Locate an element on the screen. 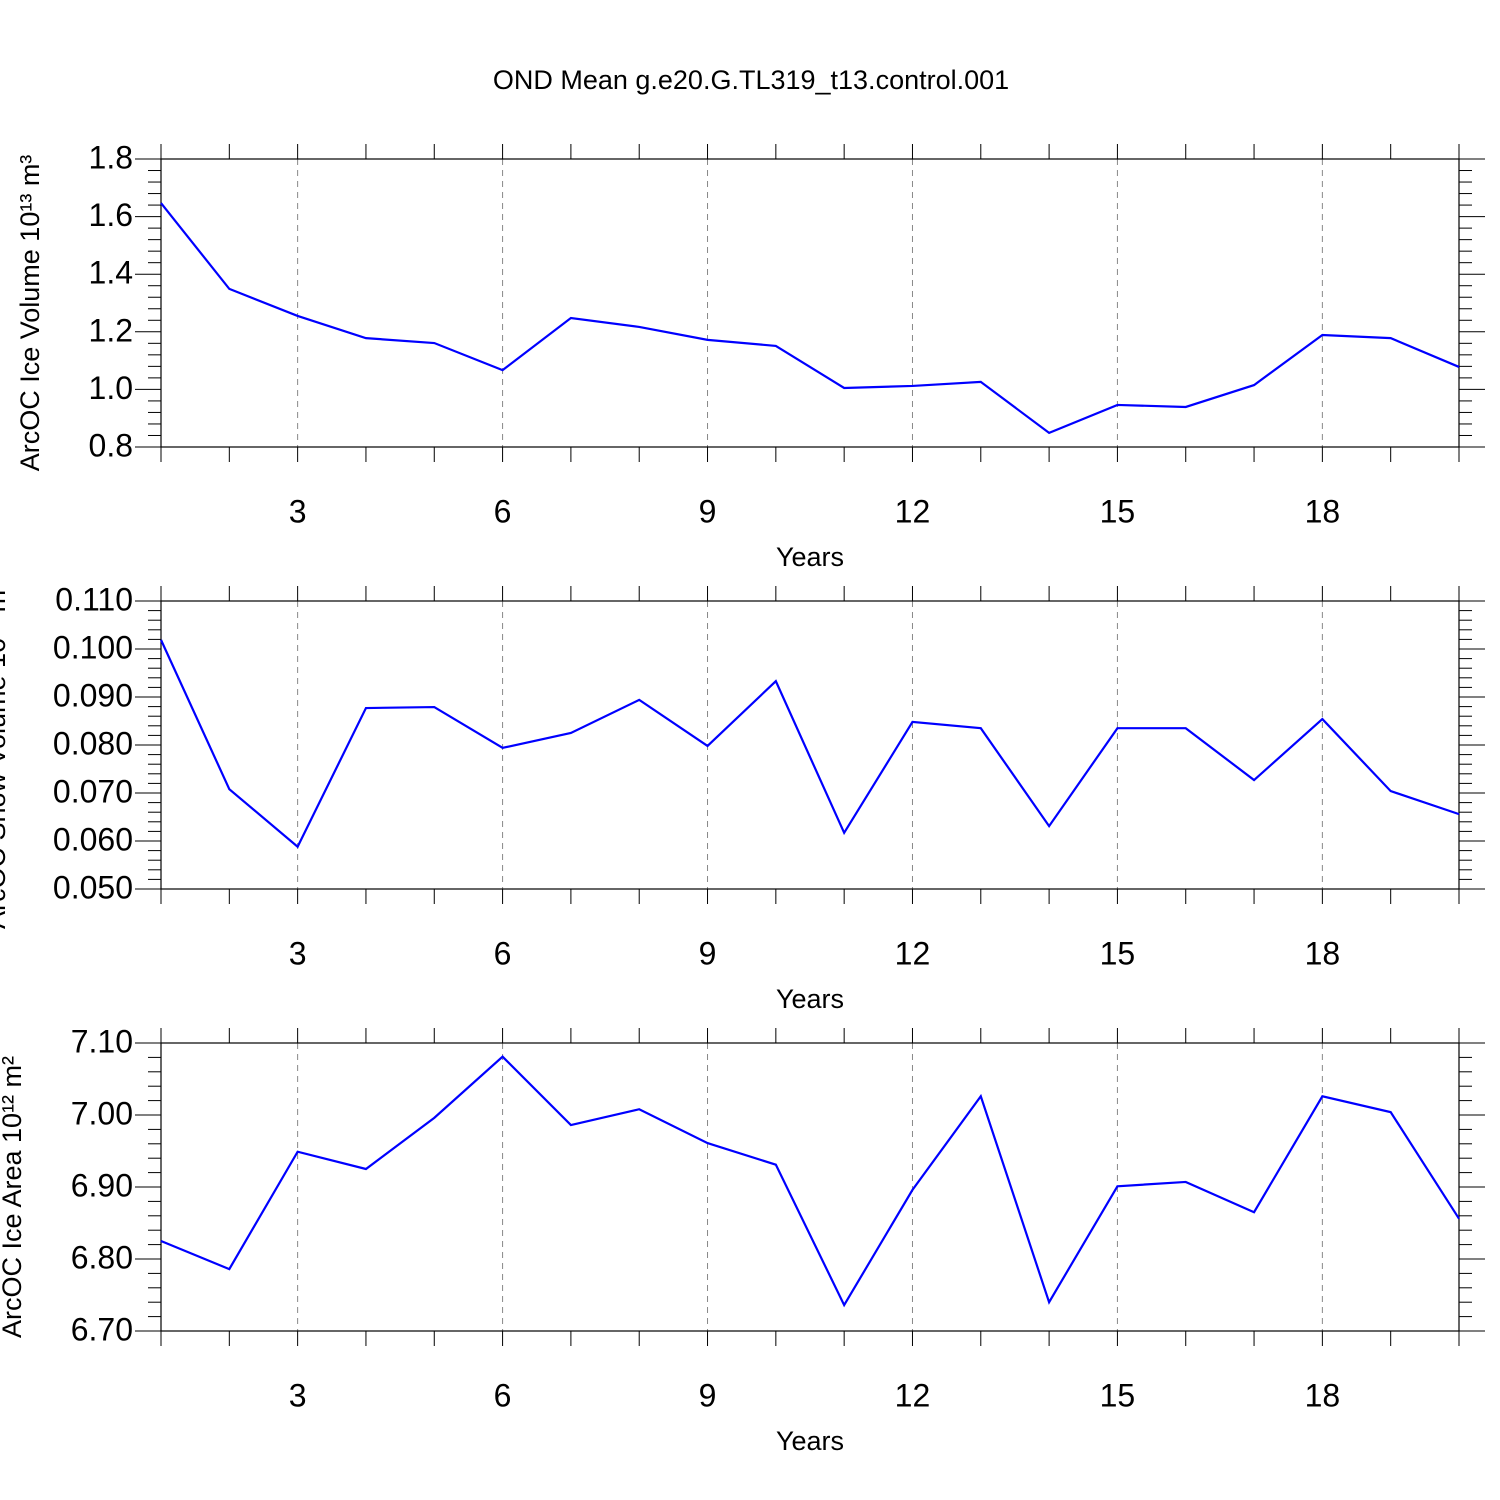  y-tick-label: 1.0 is located at coordinates (111, 388).